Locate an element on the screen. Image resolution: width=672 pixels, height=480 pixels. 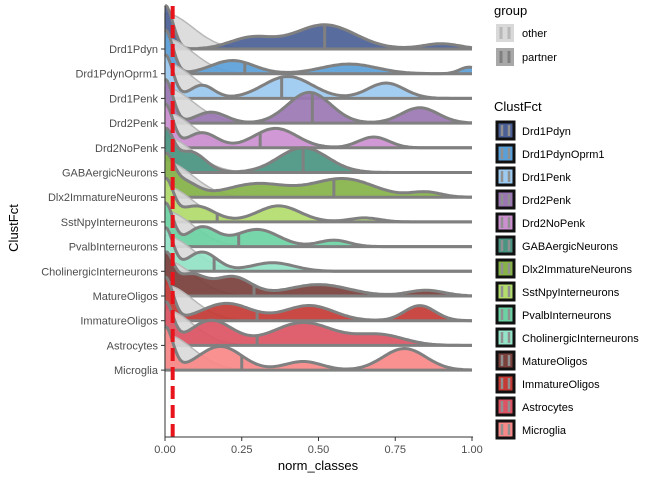
x-tick-label: 0.25 is located at coordinates (241, 450).